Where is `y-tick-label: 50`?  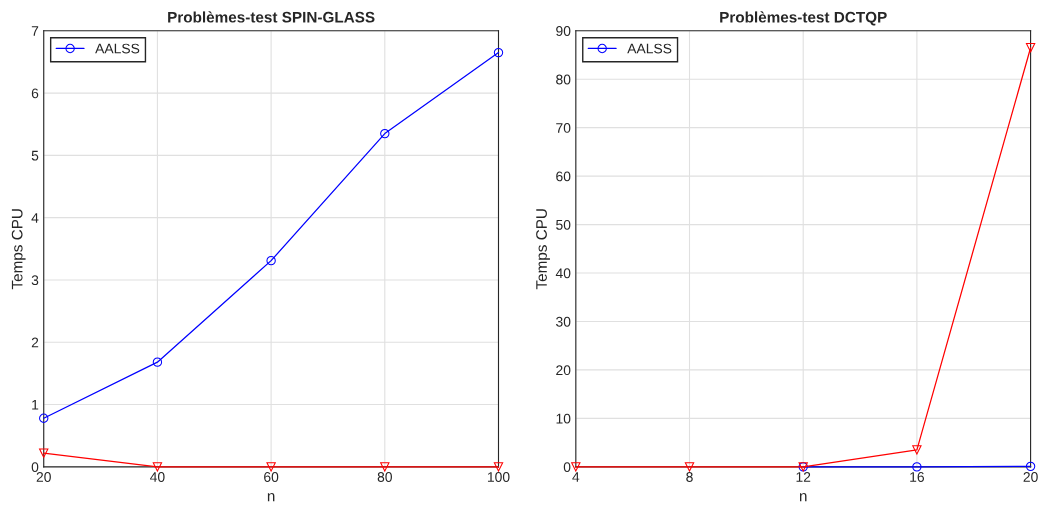 y-tick-label: 50 is located at coordinates (563, 224).